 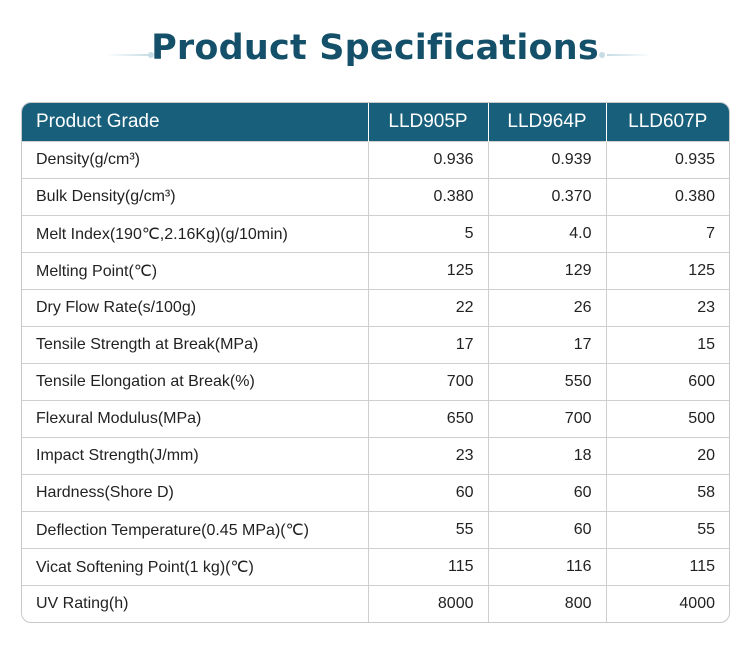 I want to click on decorative-line-left, so click(x=127, y=55).